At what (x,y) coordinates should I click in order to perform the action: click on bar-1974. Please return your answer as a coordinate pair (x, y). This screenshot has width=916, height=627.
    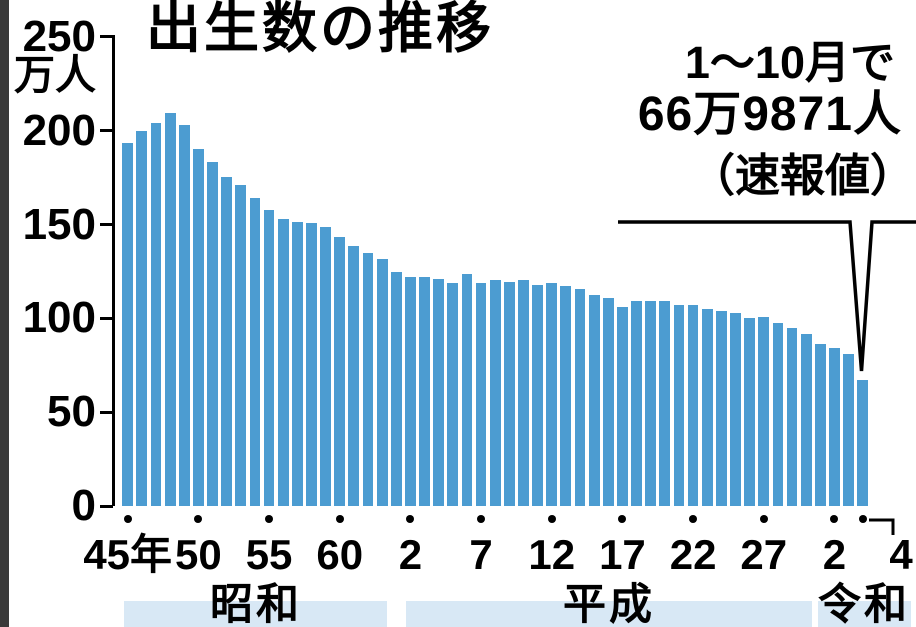
    Looking at the image, I should click on (184, 315).